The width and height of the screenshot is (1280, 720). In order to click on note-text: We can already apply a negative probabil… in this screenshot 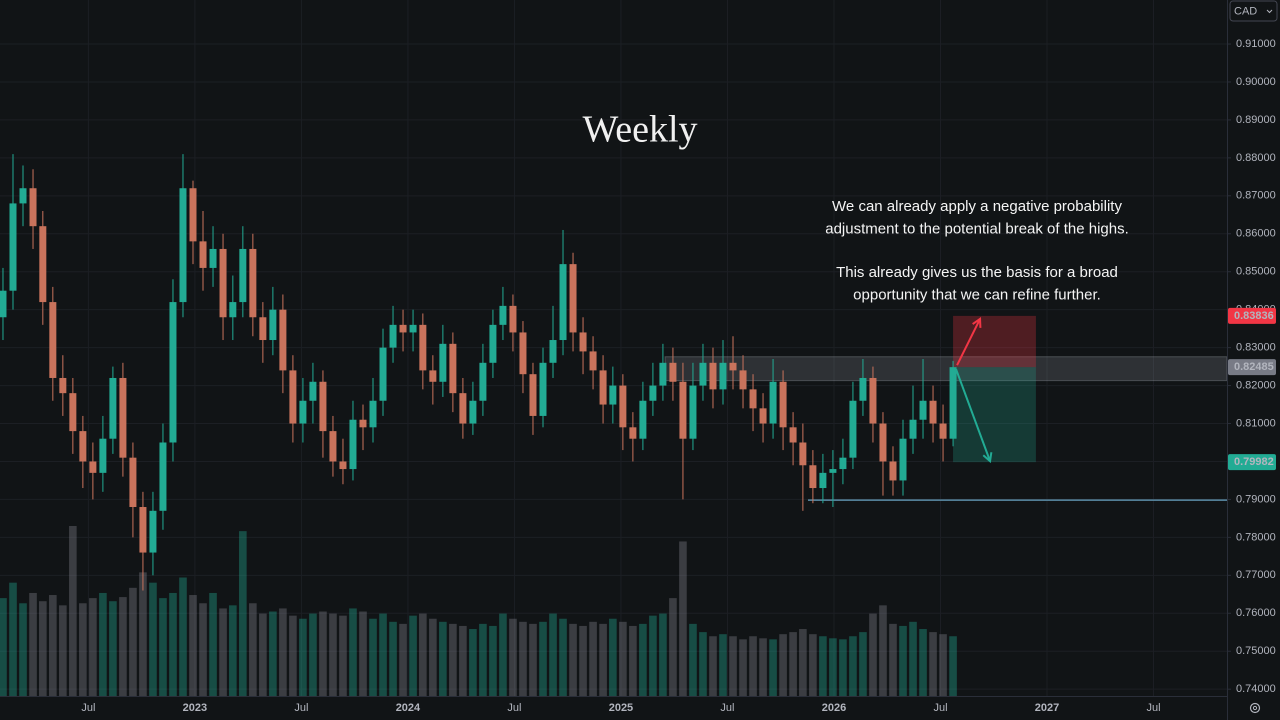, I will do `click(977, 206)`.